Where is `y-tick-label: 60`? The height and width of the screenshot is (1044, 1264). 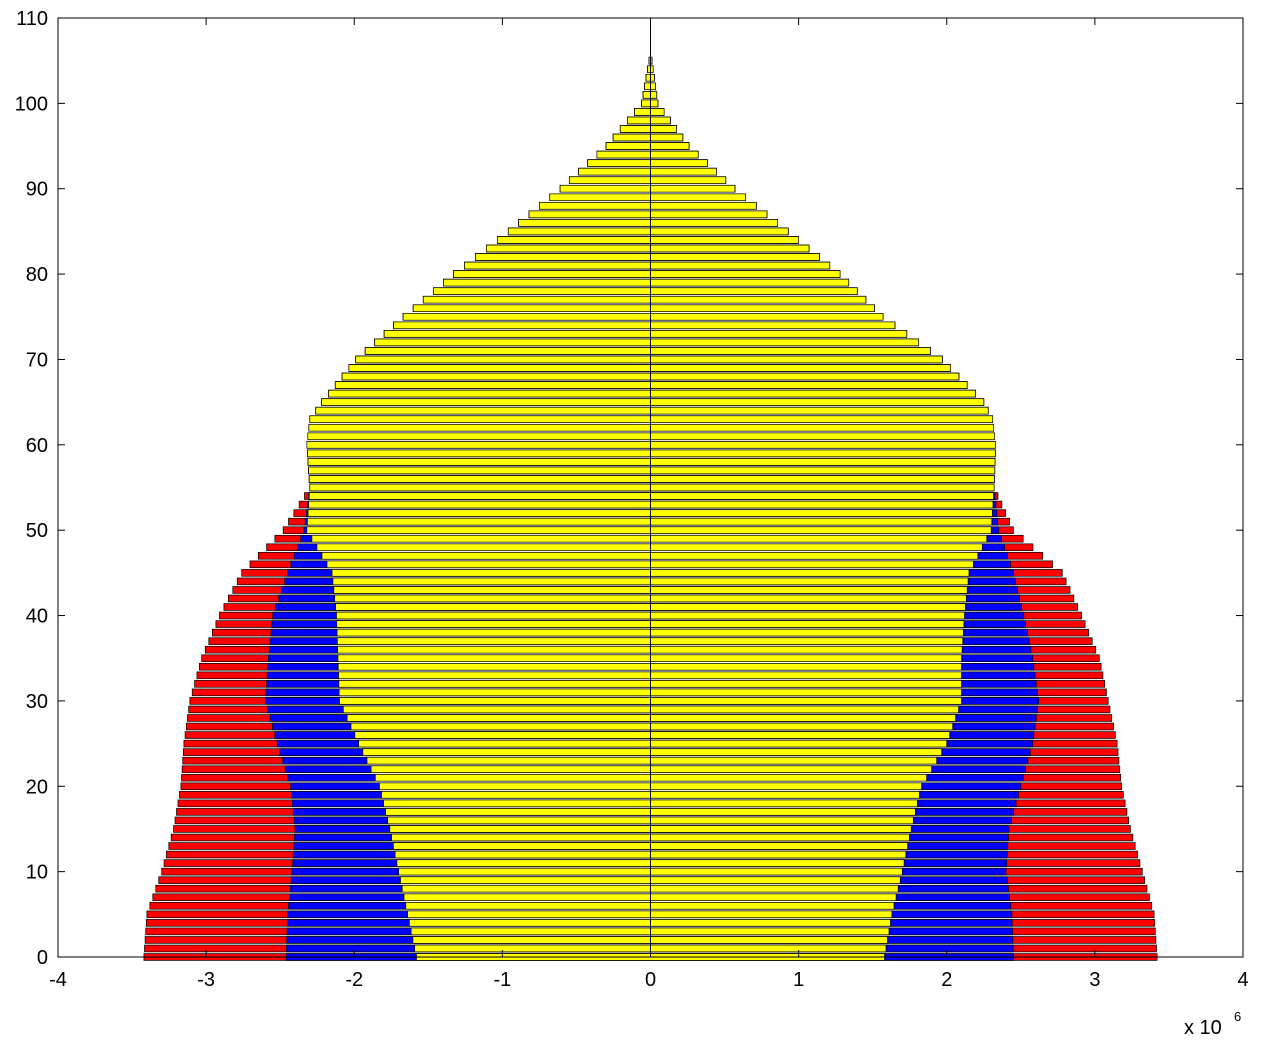
y-tick-label: 60 is located at coordinates (37, 446).